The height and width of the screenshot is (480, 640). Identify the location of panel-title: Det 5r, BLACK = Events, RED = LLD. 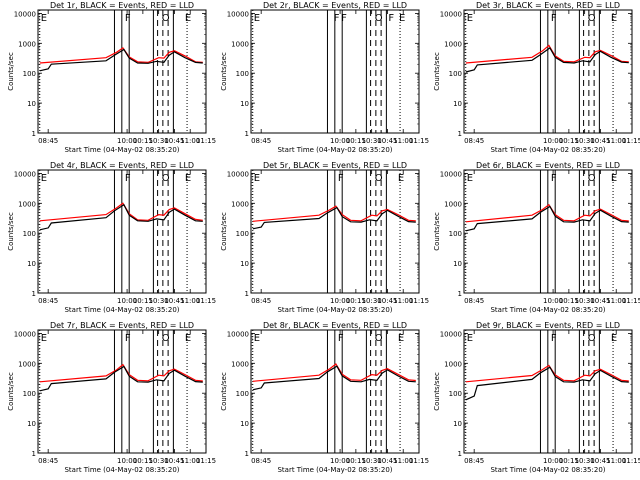
(335, 165).